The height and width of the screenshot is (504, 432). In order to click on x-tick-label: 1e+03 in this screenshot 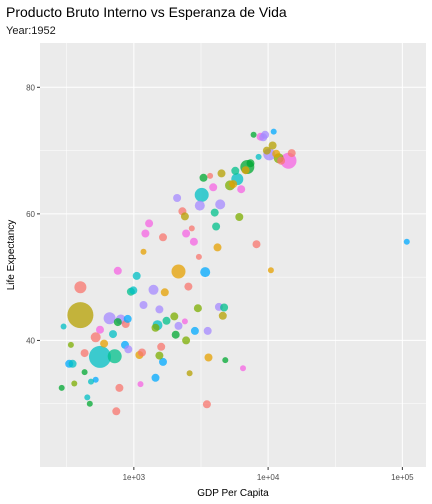, I will do `click(134, 477)`.